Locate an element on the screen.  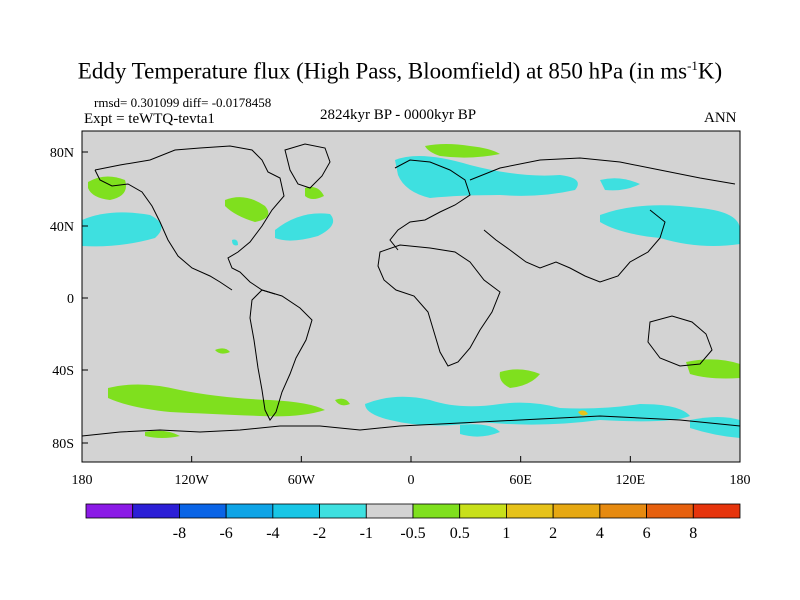
y-tick-label: 80N is located at coordinates (62, 153).